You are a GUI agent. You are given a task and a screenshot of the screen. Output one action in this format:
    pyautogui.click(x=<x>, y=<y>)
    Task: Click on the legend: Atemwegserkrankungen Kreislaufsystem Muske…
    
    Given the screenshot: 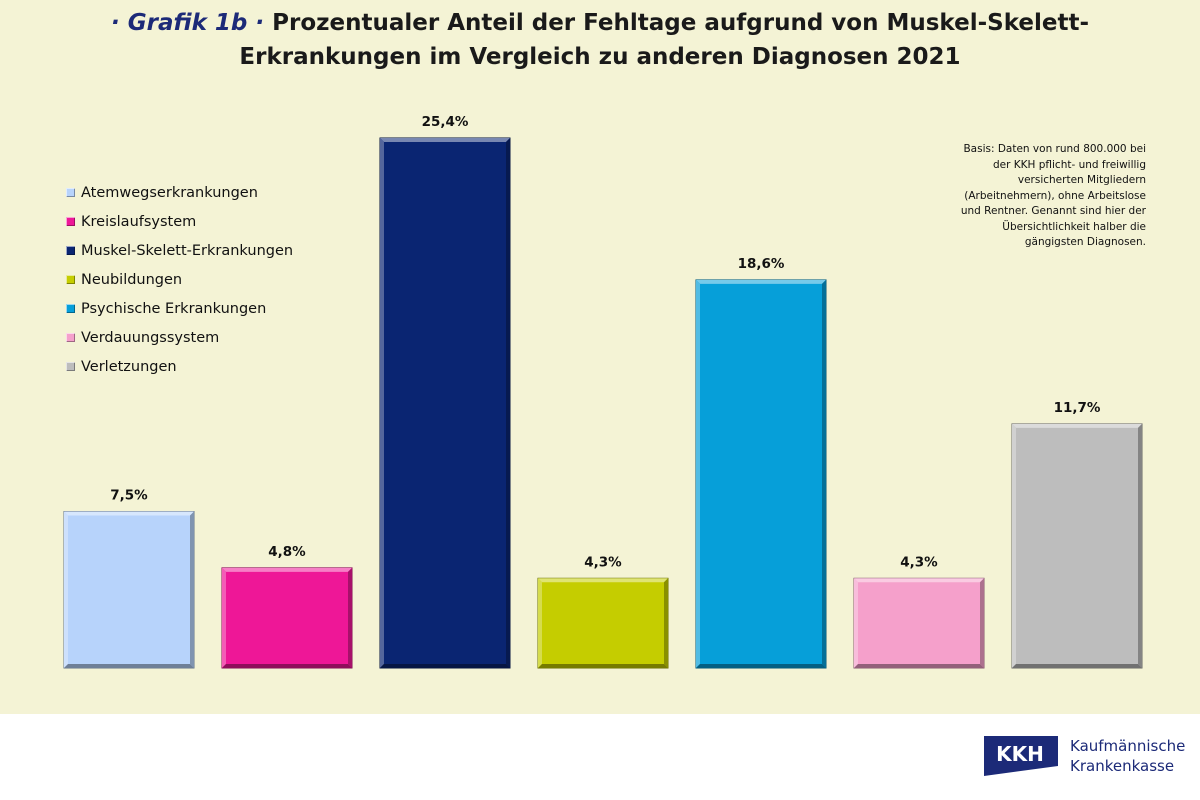 What is the action you would take?
    pyautogui.click(x=179, y=279)
    